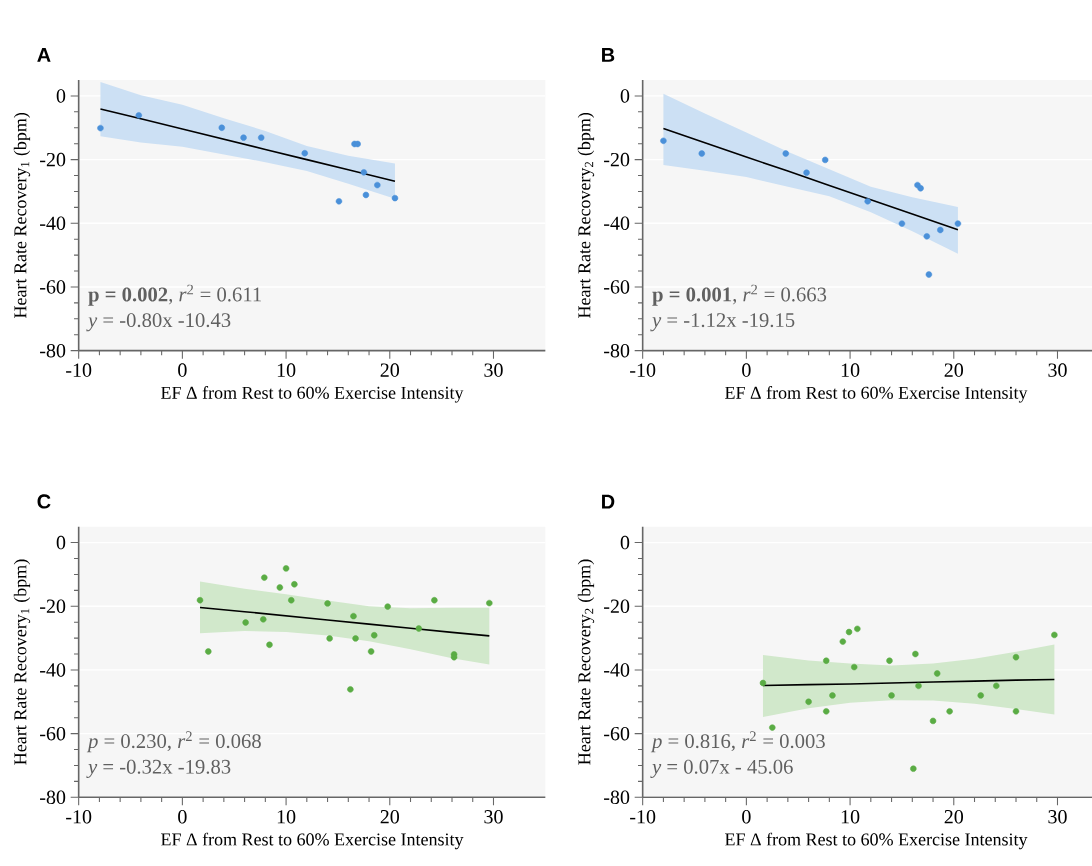 The height and width of the screenshot is (866, 1092). I want to click on annotation: p = 0.002, r$^{2}$ = 0.611, so click(174, 295).